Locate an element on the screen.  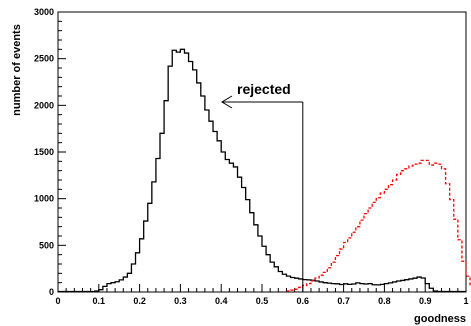
y-tick-label: 2000 is located at coordinates (44, 105).